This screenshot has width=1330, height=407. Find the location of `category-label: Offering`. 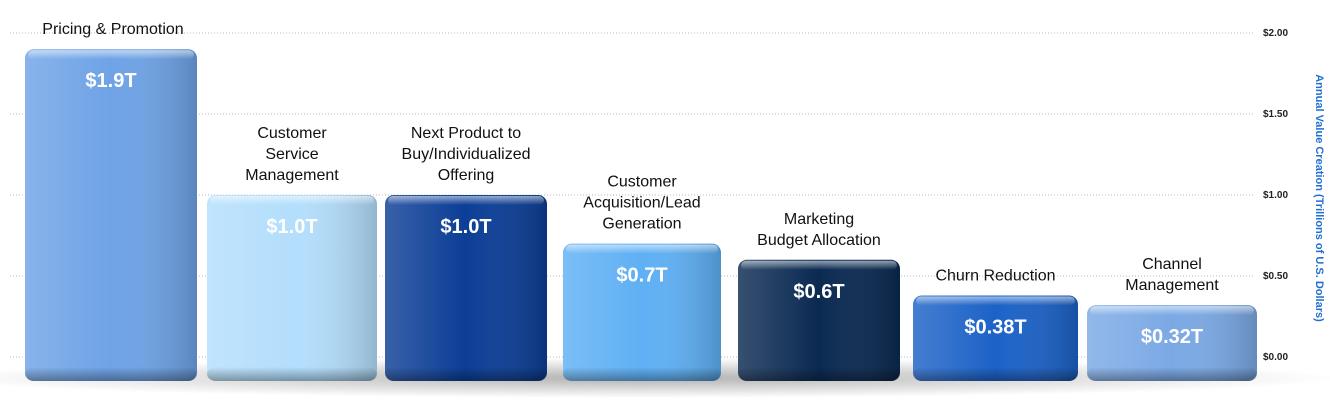

category-label: Offering is located at coordinates (466, 175).